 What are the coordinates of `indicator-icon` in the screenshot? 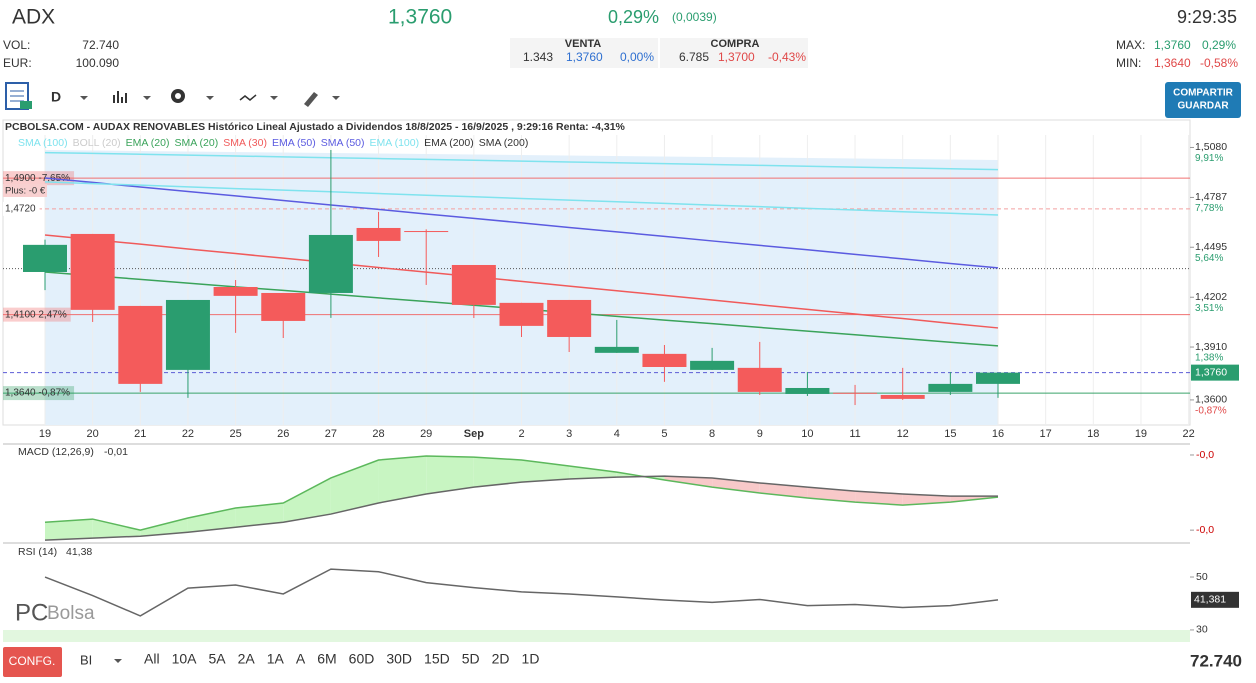 It's located at (248, 97).